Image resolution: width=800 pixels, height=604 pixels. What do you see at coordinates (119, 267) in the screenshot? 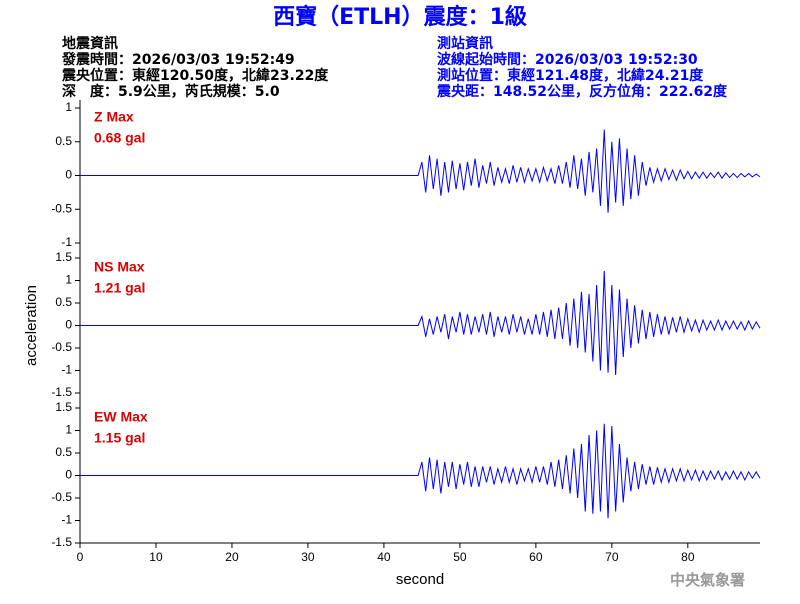
I see `annotation: NS Max` at bounding box center [119, 267].